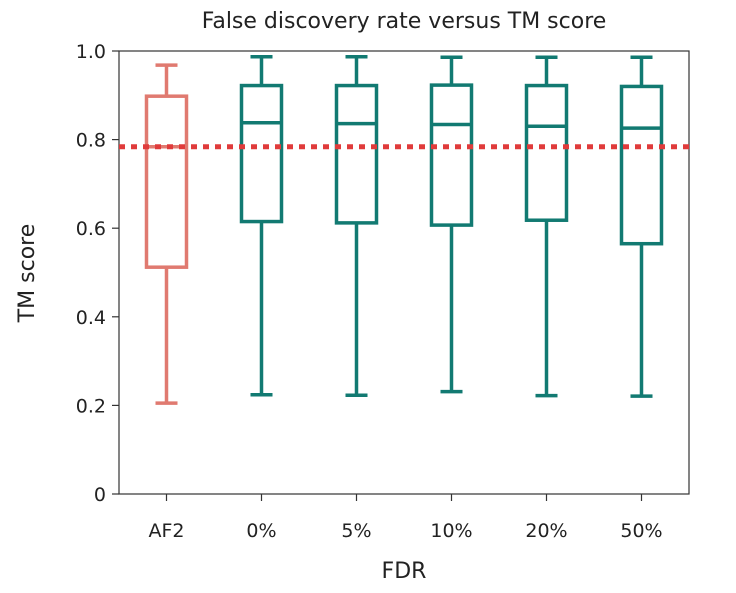  Describe the element at coordinates (451, 531) in the screenshot. I see `x-tick-label: 10%` at that location.